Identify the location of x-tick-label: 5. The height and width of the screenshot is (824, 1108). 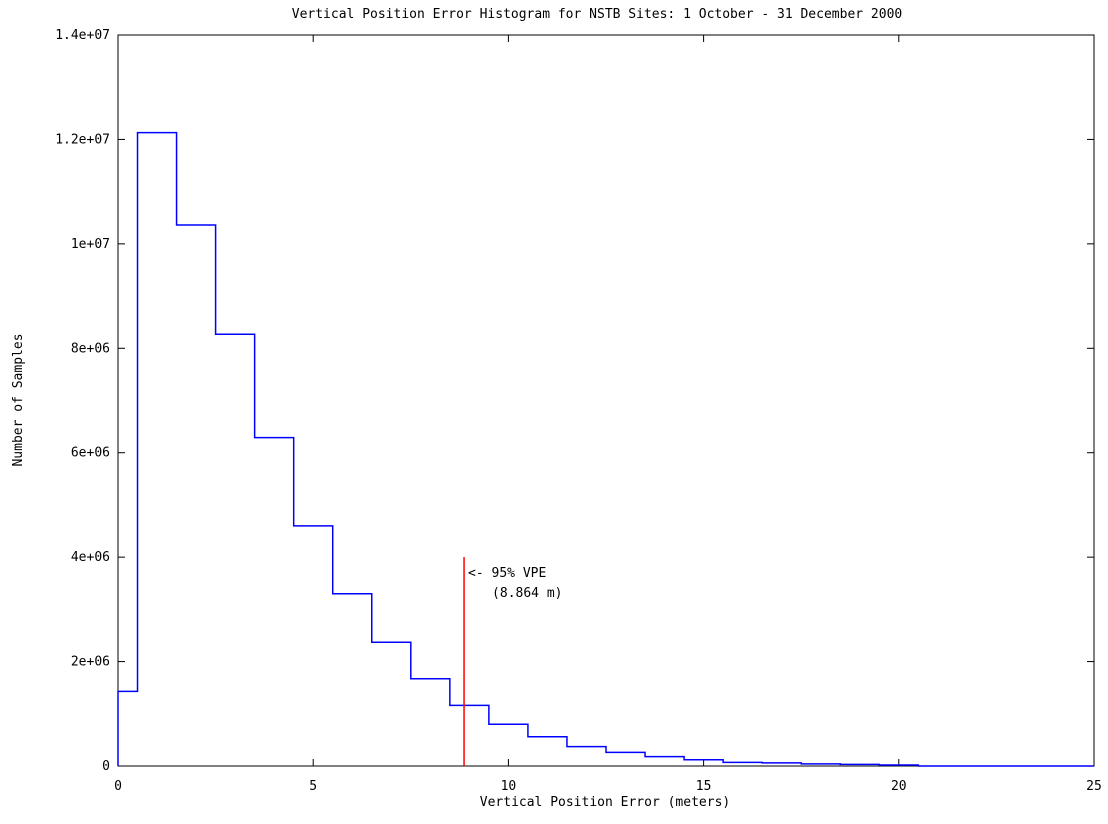
(313, 786).